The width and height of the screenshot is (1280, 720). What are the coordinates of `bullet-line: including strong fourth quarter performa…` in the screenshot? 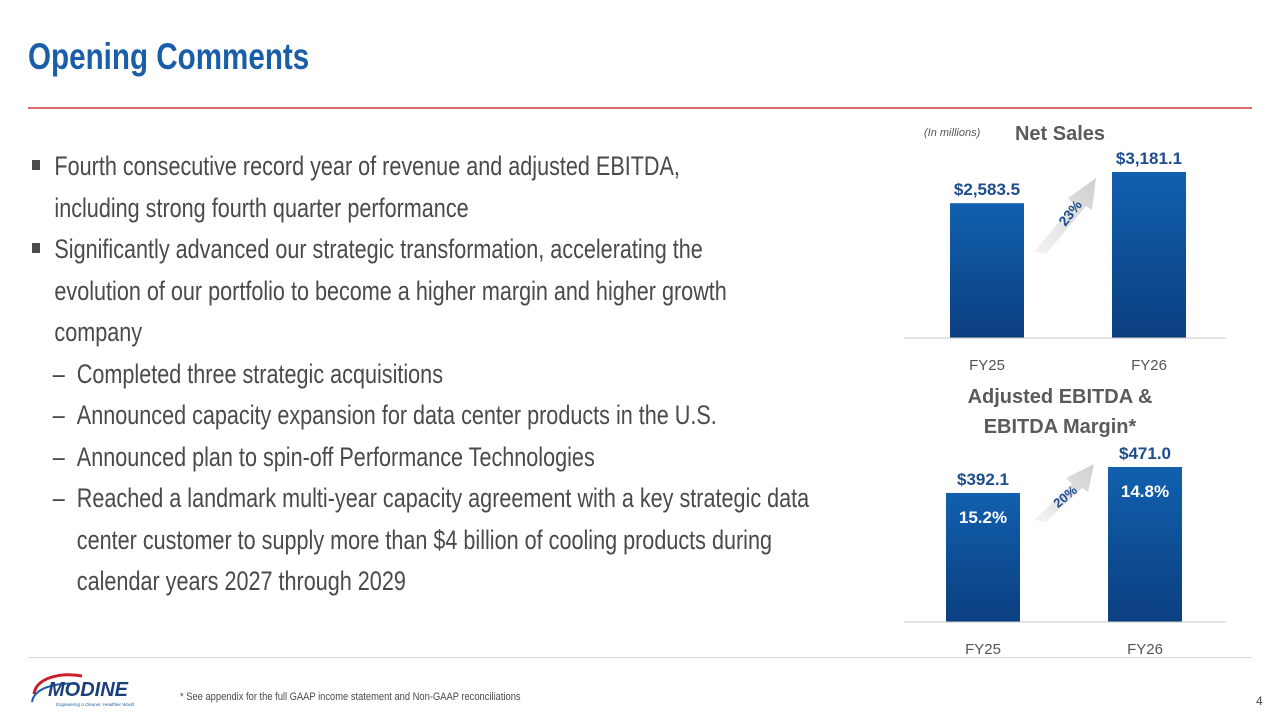 It's located at (261, 207).